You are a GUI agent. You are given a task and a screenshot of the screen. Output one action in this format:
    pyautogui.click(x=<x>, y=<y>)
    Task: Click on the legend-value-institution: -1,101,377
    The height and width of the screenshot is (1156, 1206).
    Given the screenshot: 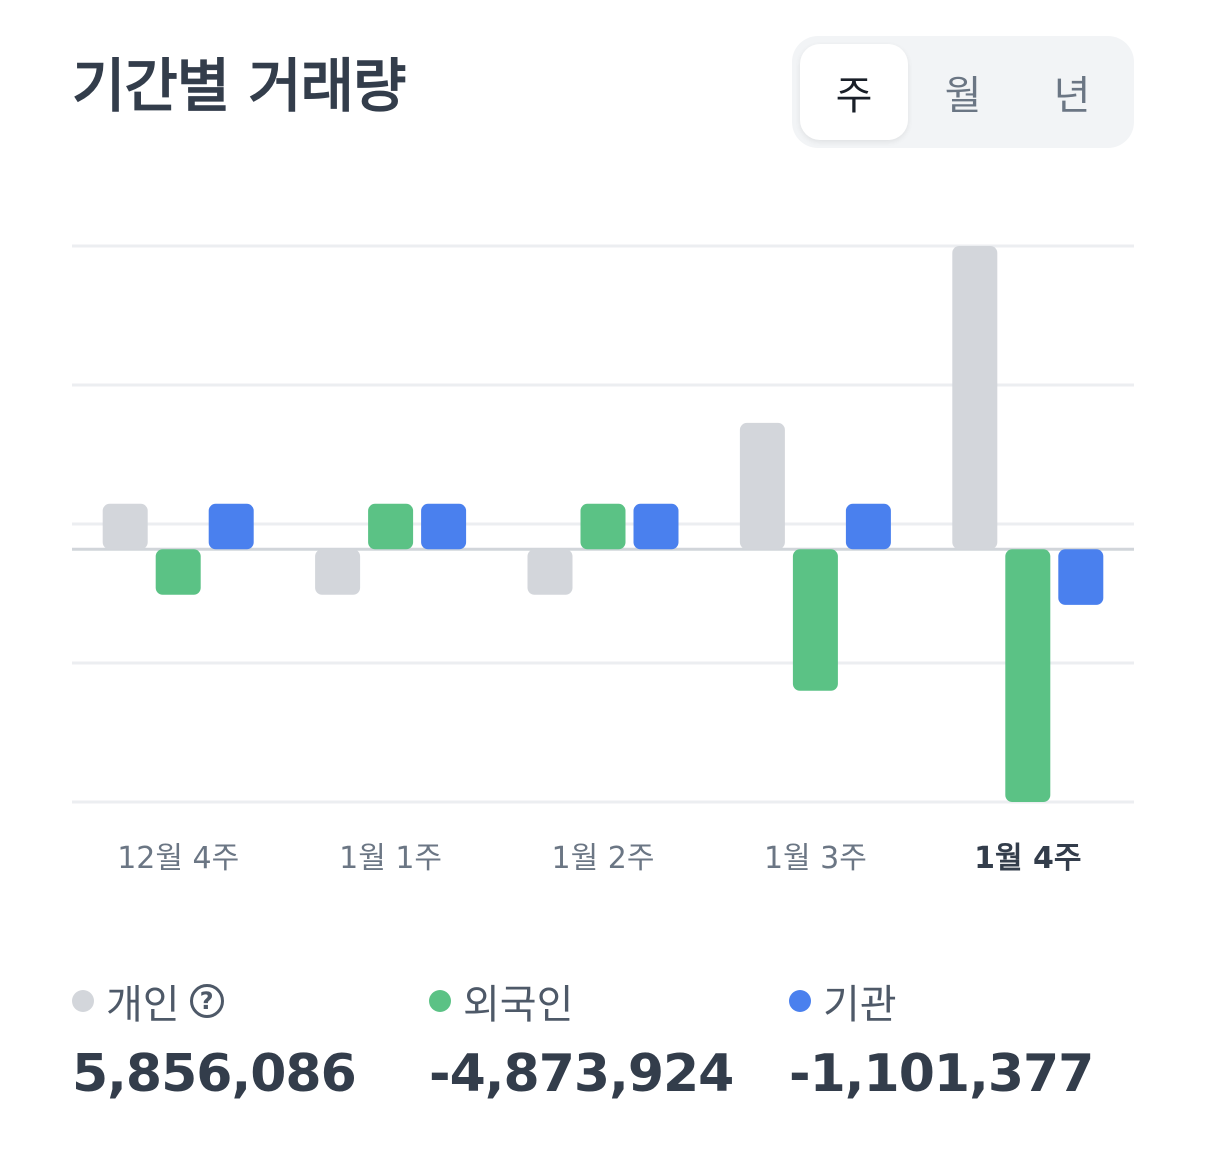 What is the action you would take?
    pyautogui.click(x=941, y=1074)
    